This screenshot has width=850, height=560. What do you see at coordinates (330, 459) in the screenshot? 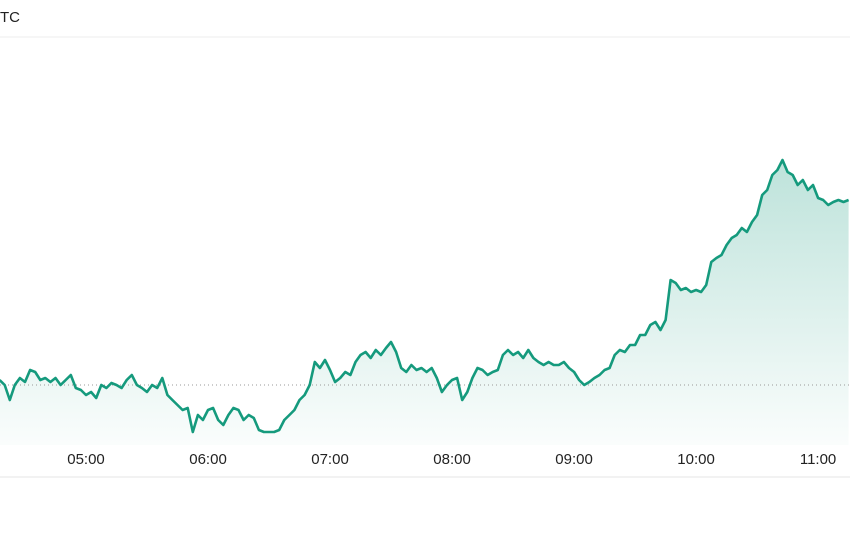
I see `x-tick-label: 07:00` at bounding box center [330, 459].